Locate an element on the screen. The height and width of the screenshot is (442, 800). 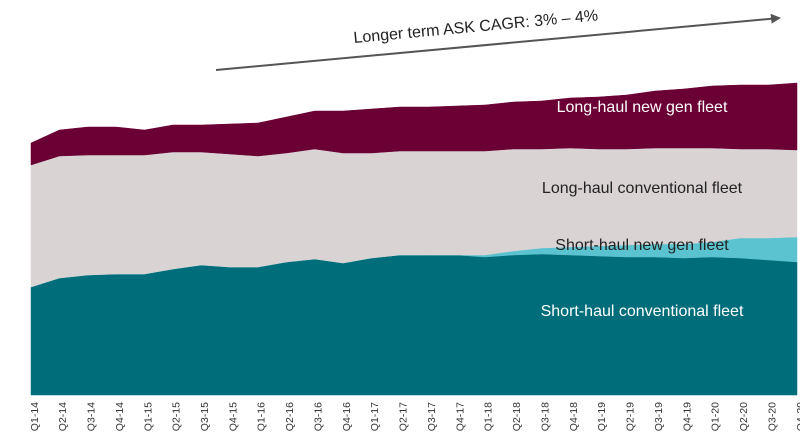
x-tick-label: Q2-17 is located at coordinates (404, 416).